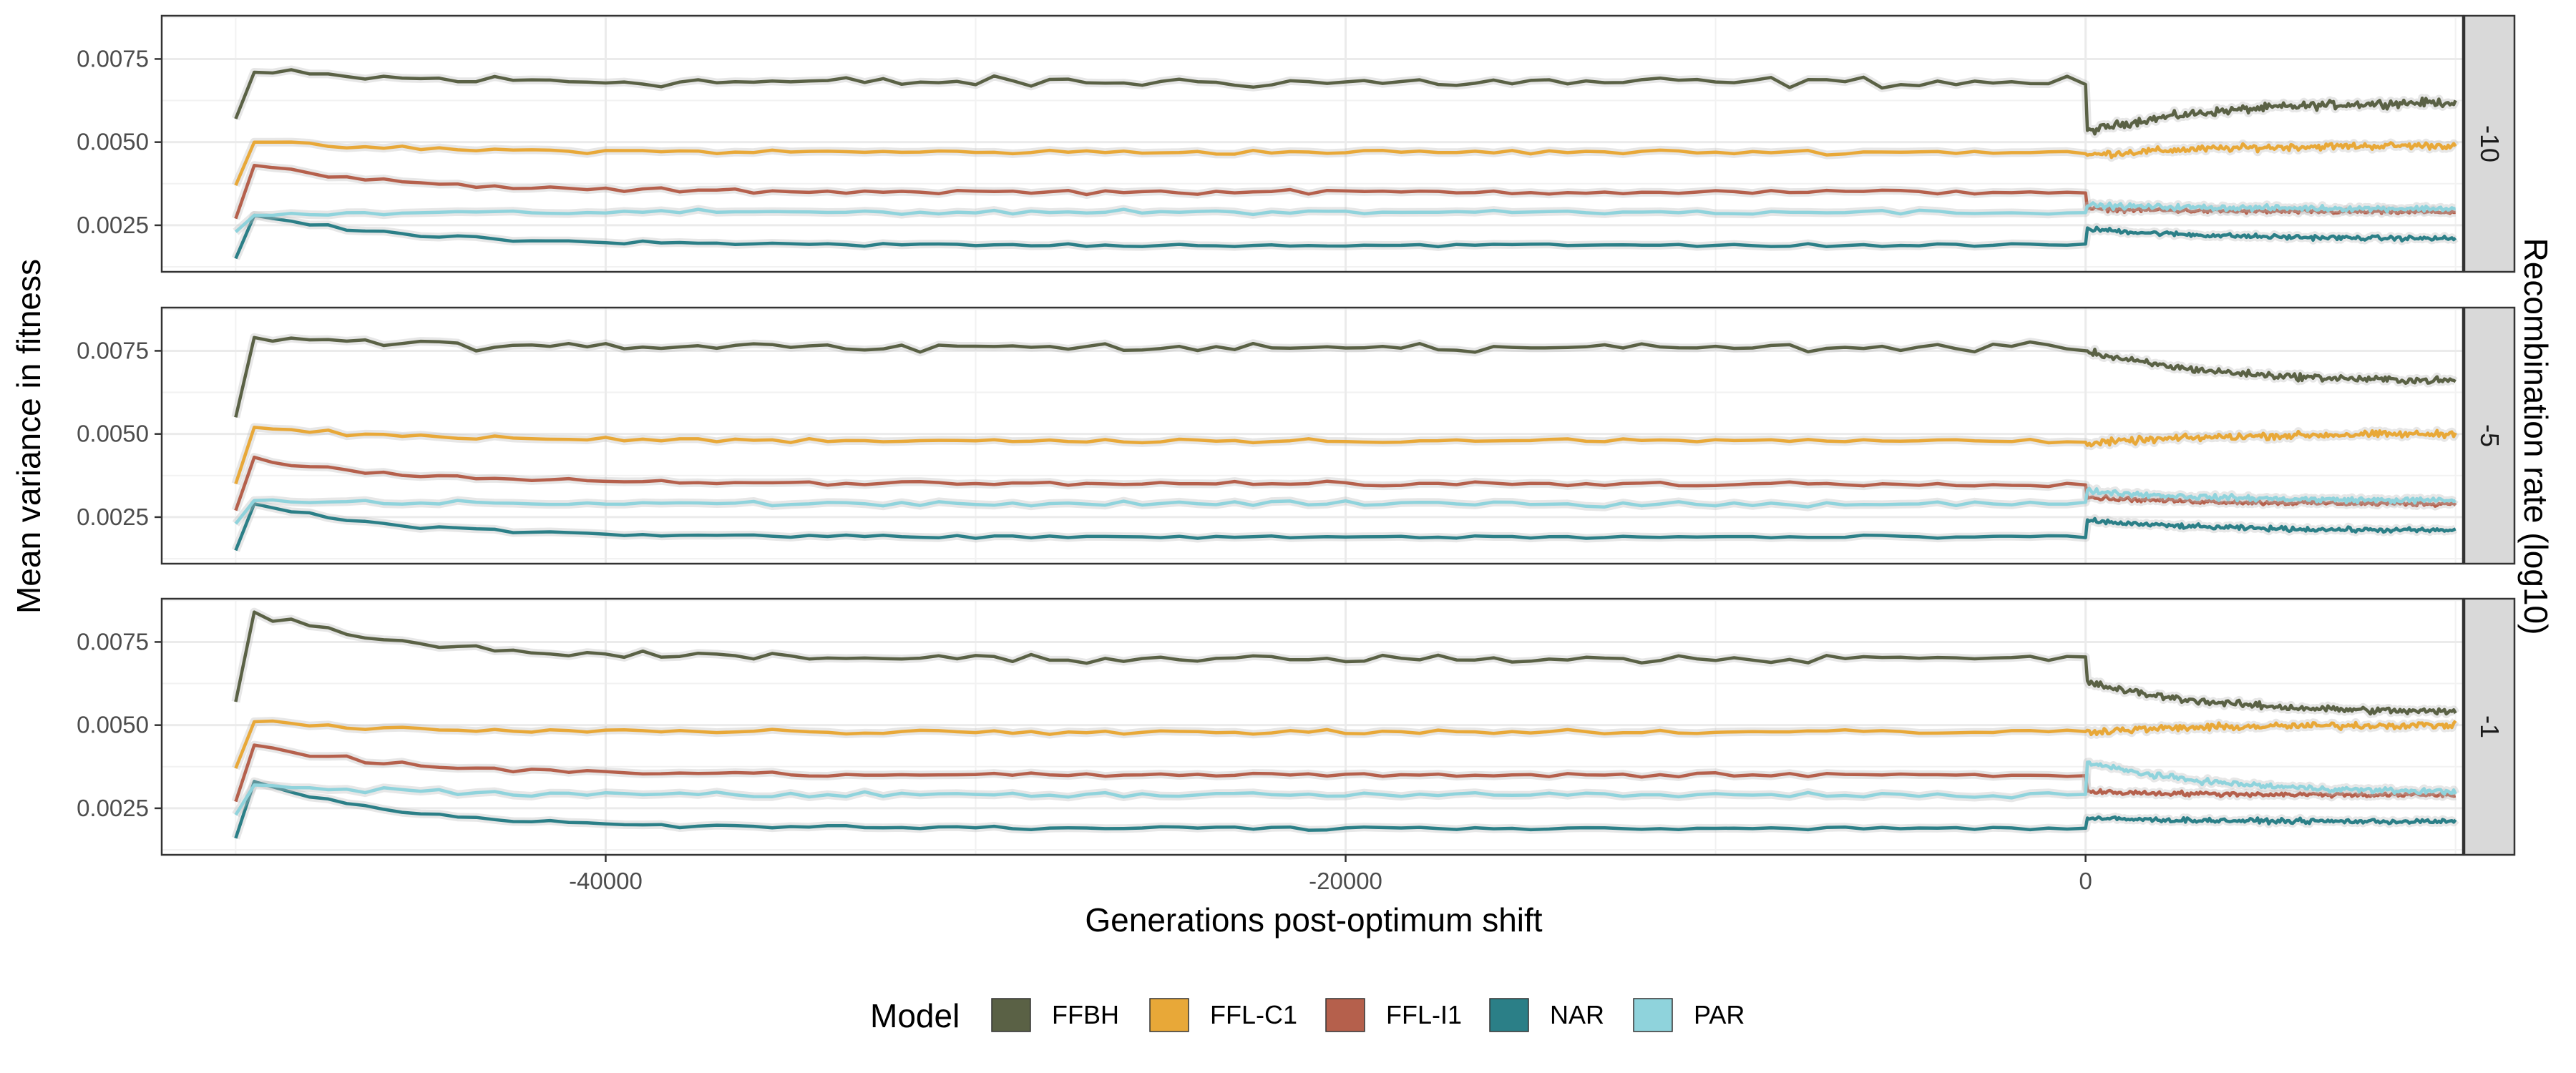  I want to click on legend-item-FFBH: FFBH, so click(1055, 1015).